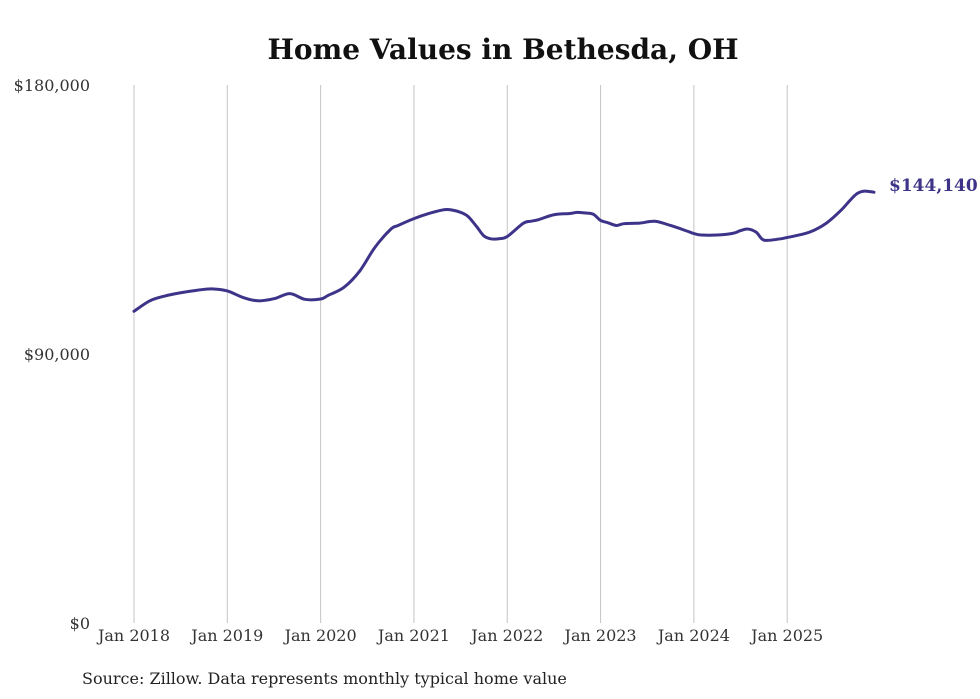 The image size is (980, 699). I want to click on y-axis-ticks: $0 $90,000 $180,000, so click(52, 354).